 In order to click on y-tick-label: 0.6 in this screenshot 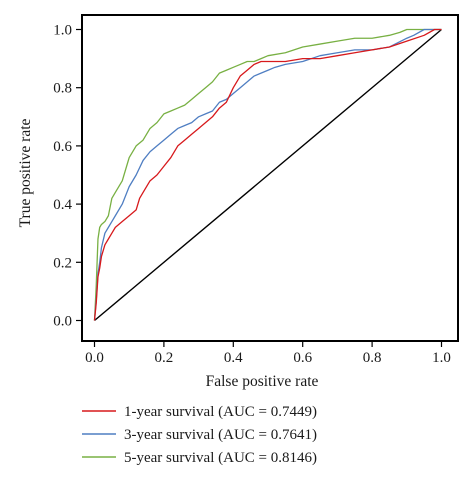, I will do `click(62, 147)`.